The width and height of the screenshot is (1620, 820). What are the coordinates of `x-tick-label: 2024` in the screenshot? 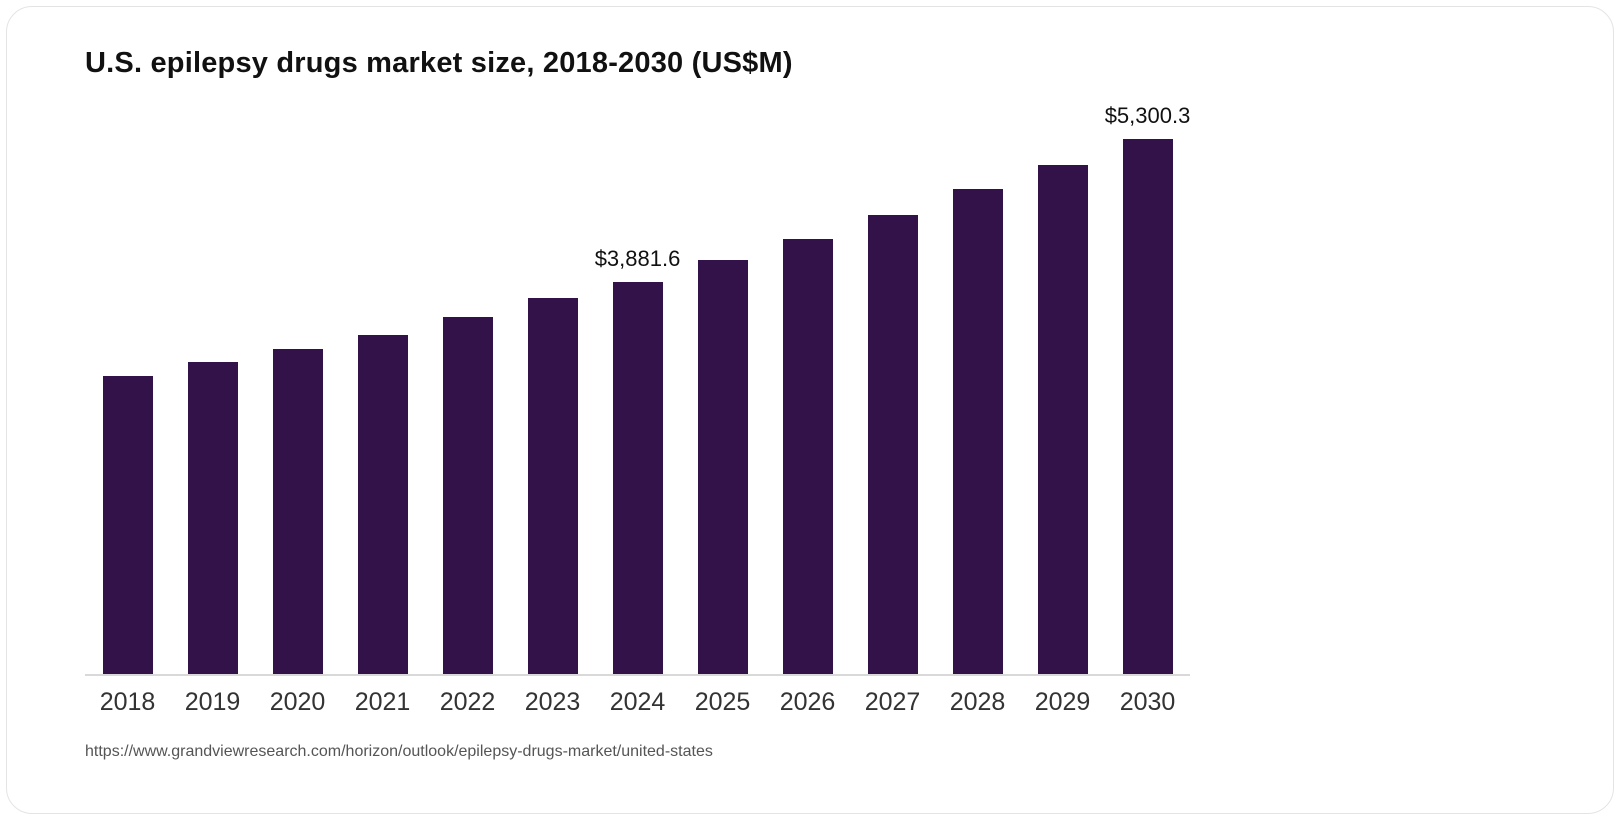 It's located at (637, 702).